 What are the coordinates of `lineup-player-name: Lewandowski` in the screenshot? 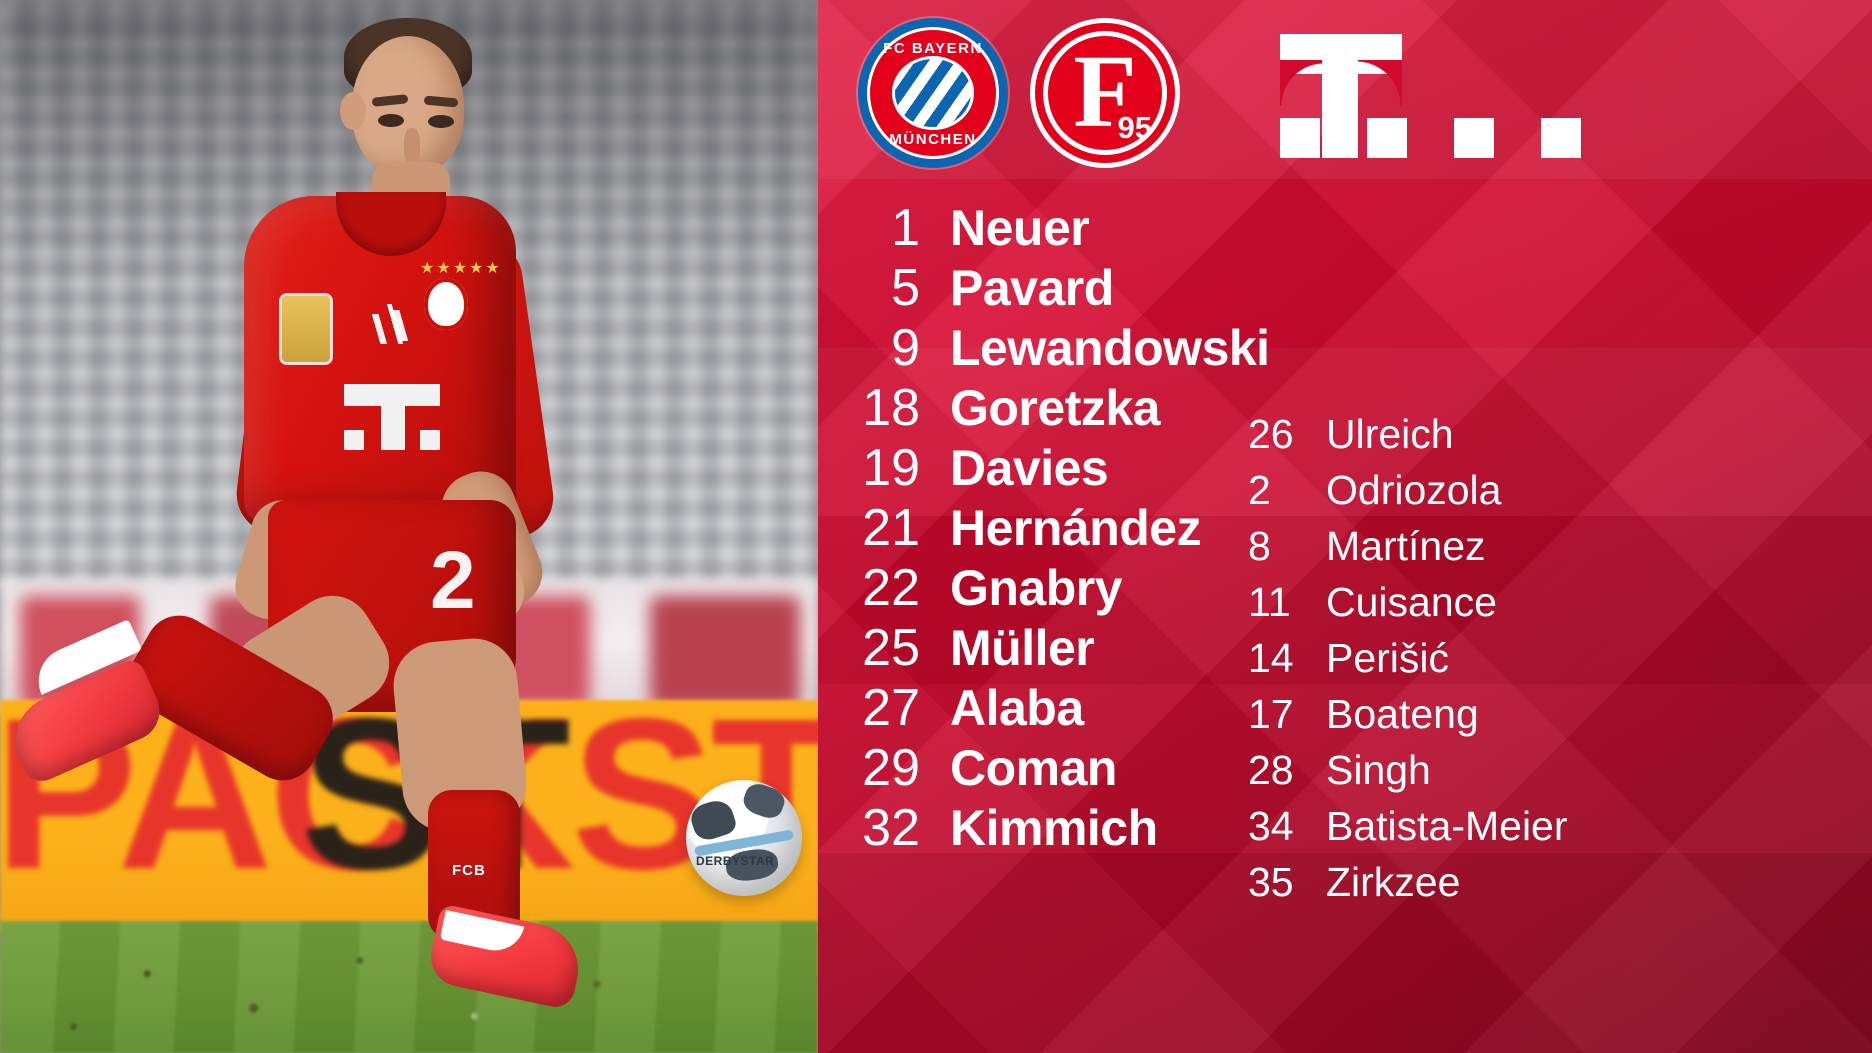 It's located at (1110, 348).